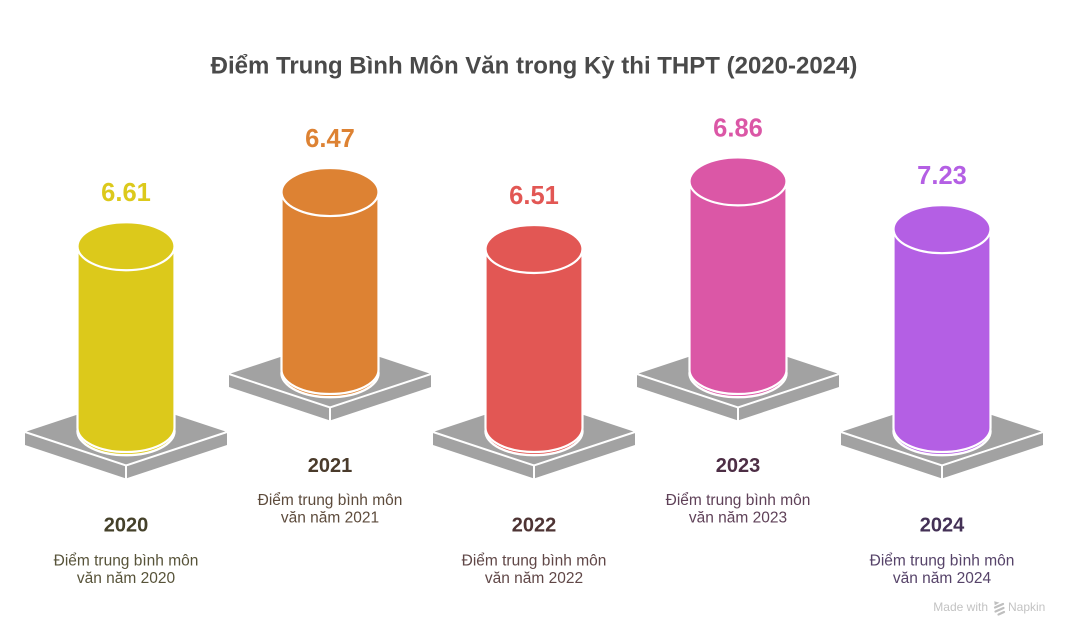  I want to click on svg-text: 6.51, so click(534, 196).